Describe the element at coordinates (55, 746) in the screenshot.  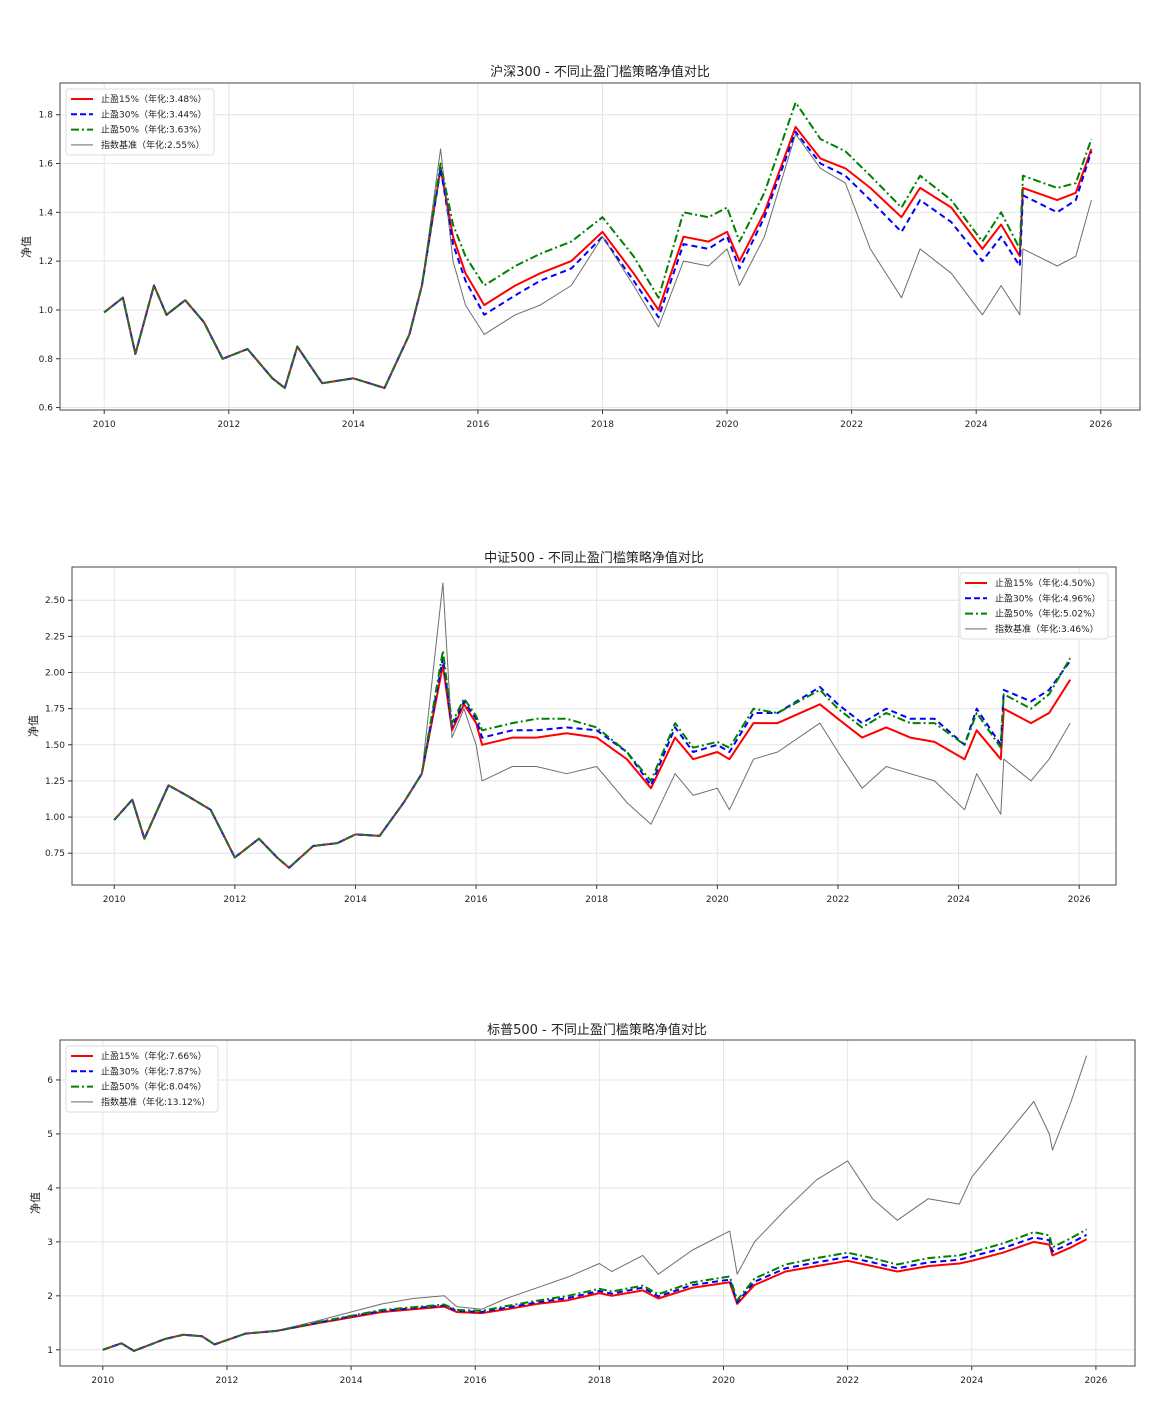
I see `y-tick-label: 1.50` at that location.